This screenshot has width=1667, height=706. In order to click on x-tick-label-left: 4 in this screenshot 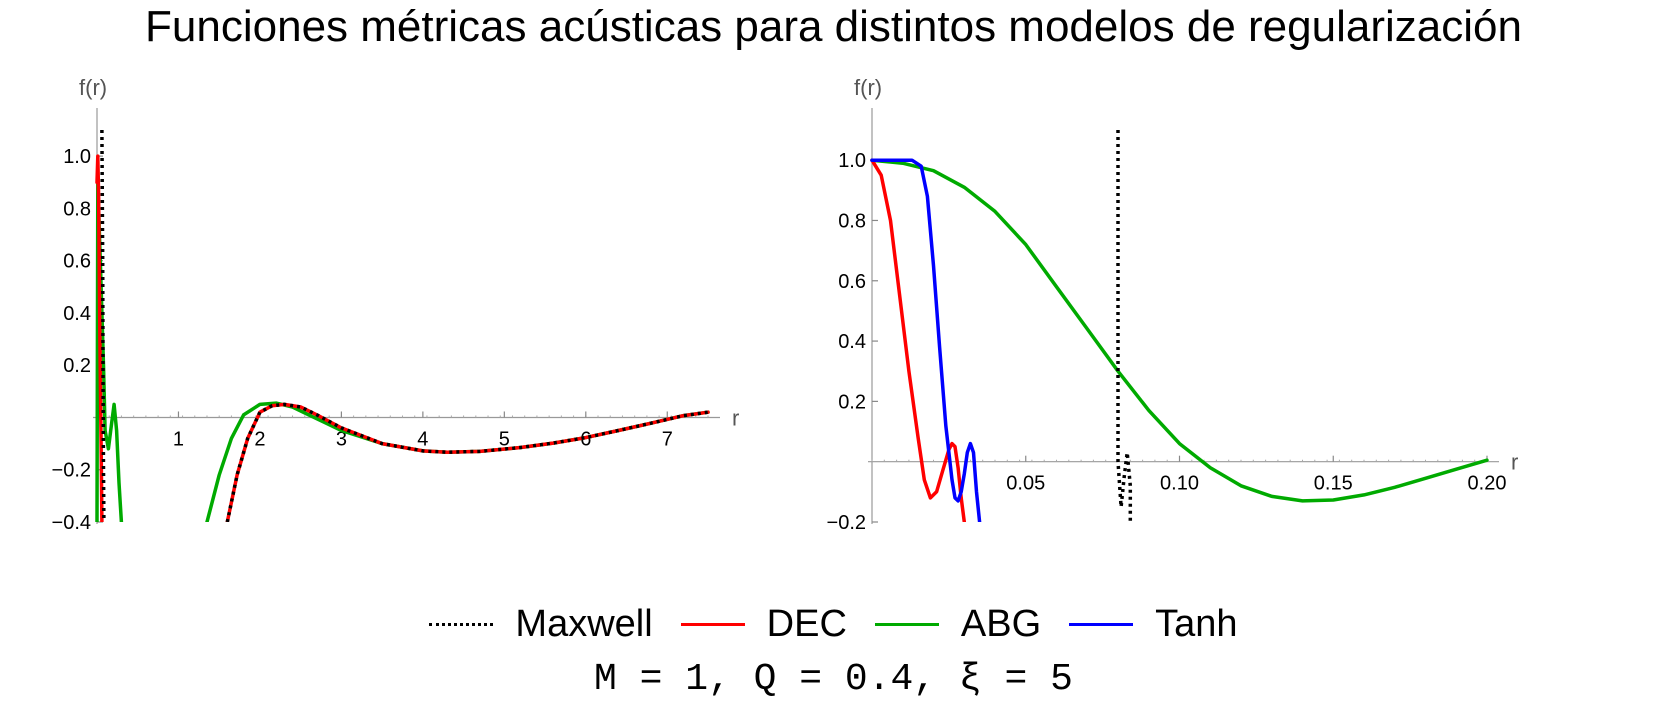, I will do `click(422, 439)`.